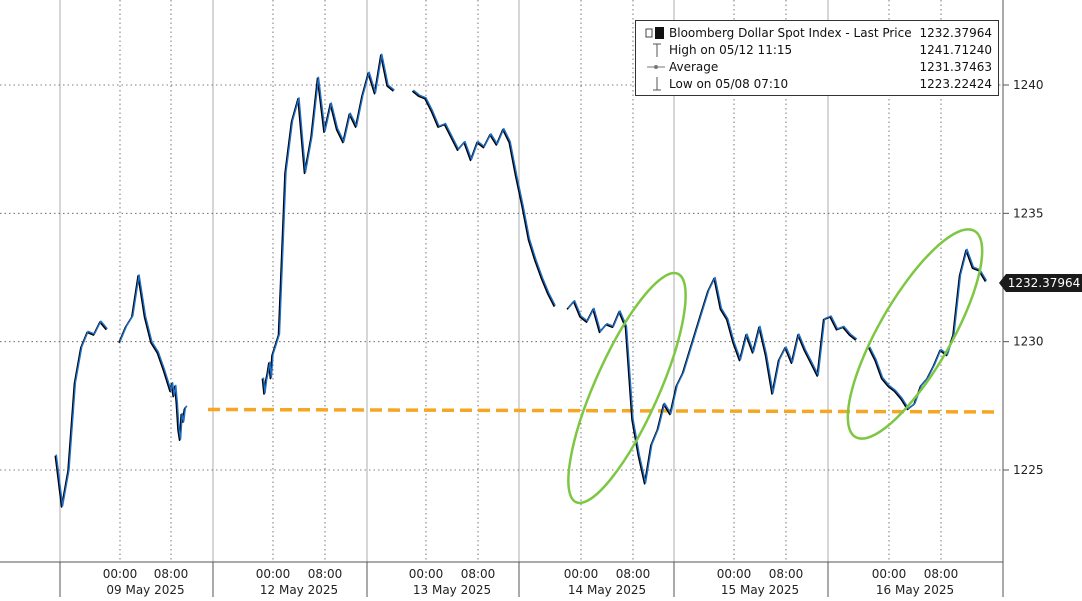  Describe the element at coordinates (955, 67) in the screenshot. I see `legend-average-value: 1231.37463` at that location.